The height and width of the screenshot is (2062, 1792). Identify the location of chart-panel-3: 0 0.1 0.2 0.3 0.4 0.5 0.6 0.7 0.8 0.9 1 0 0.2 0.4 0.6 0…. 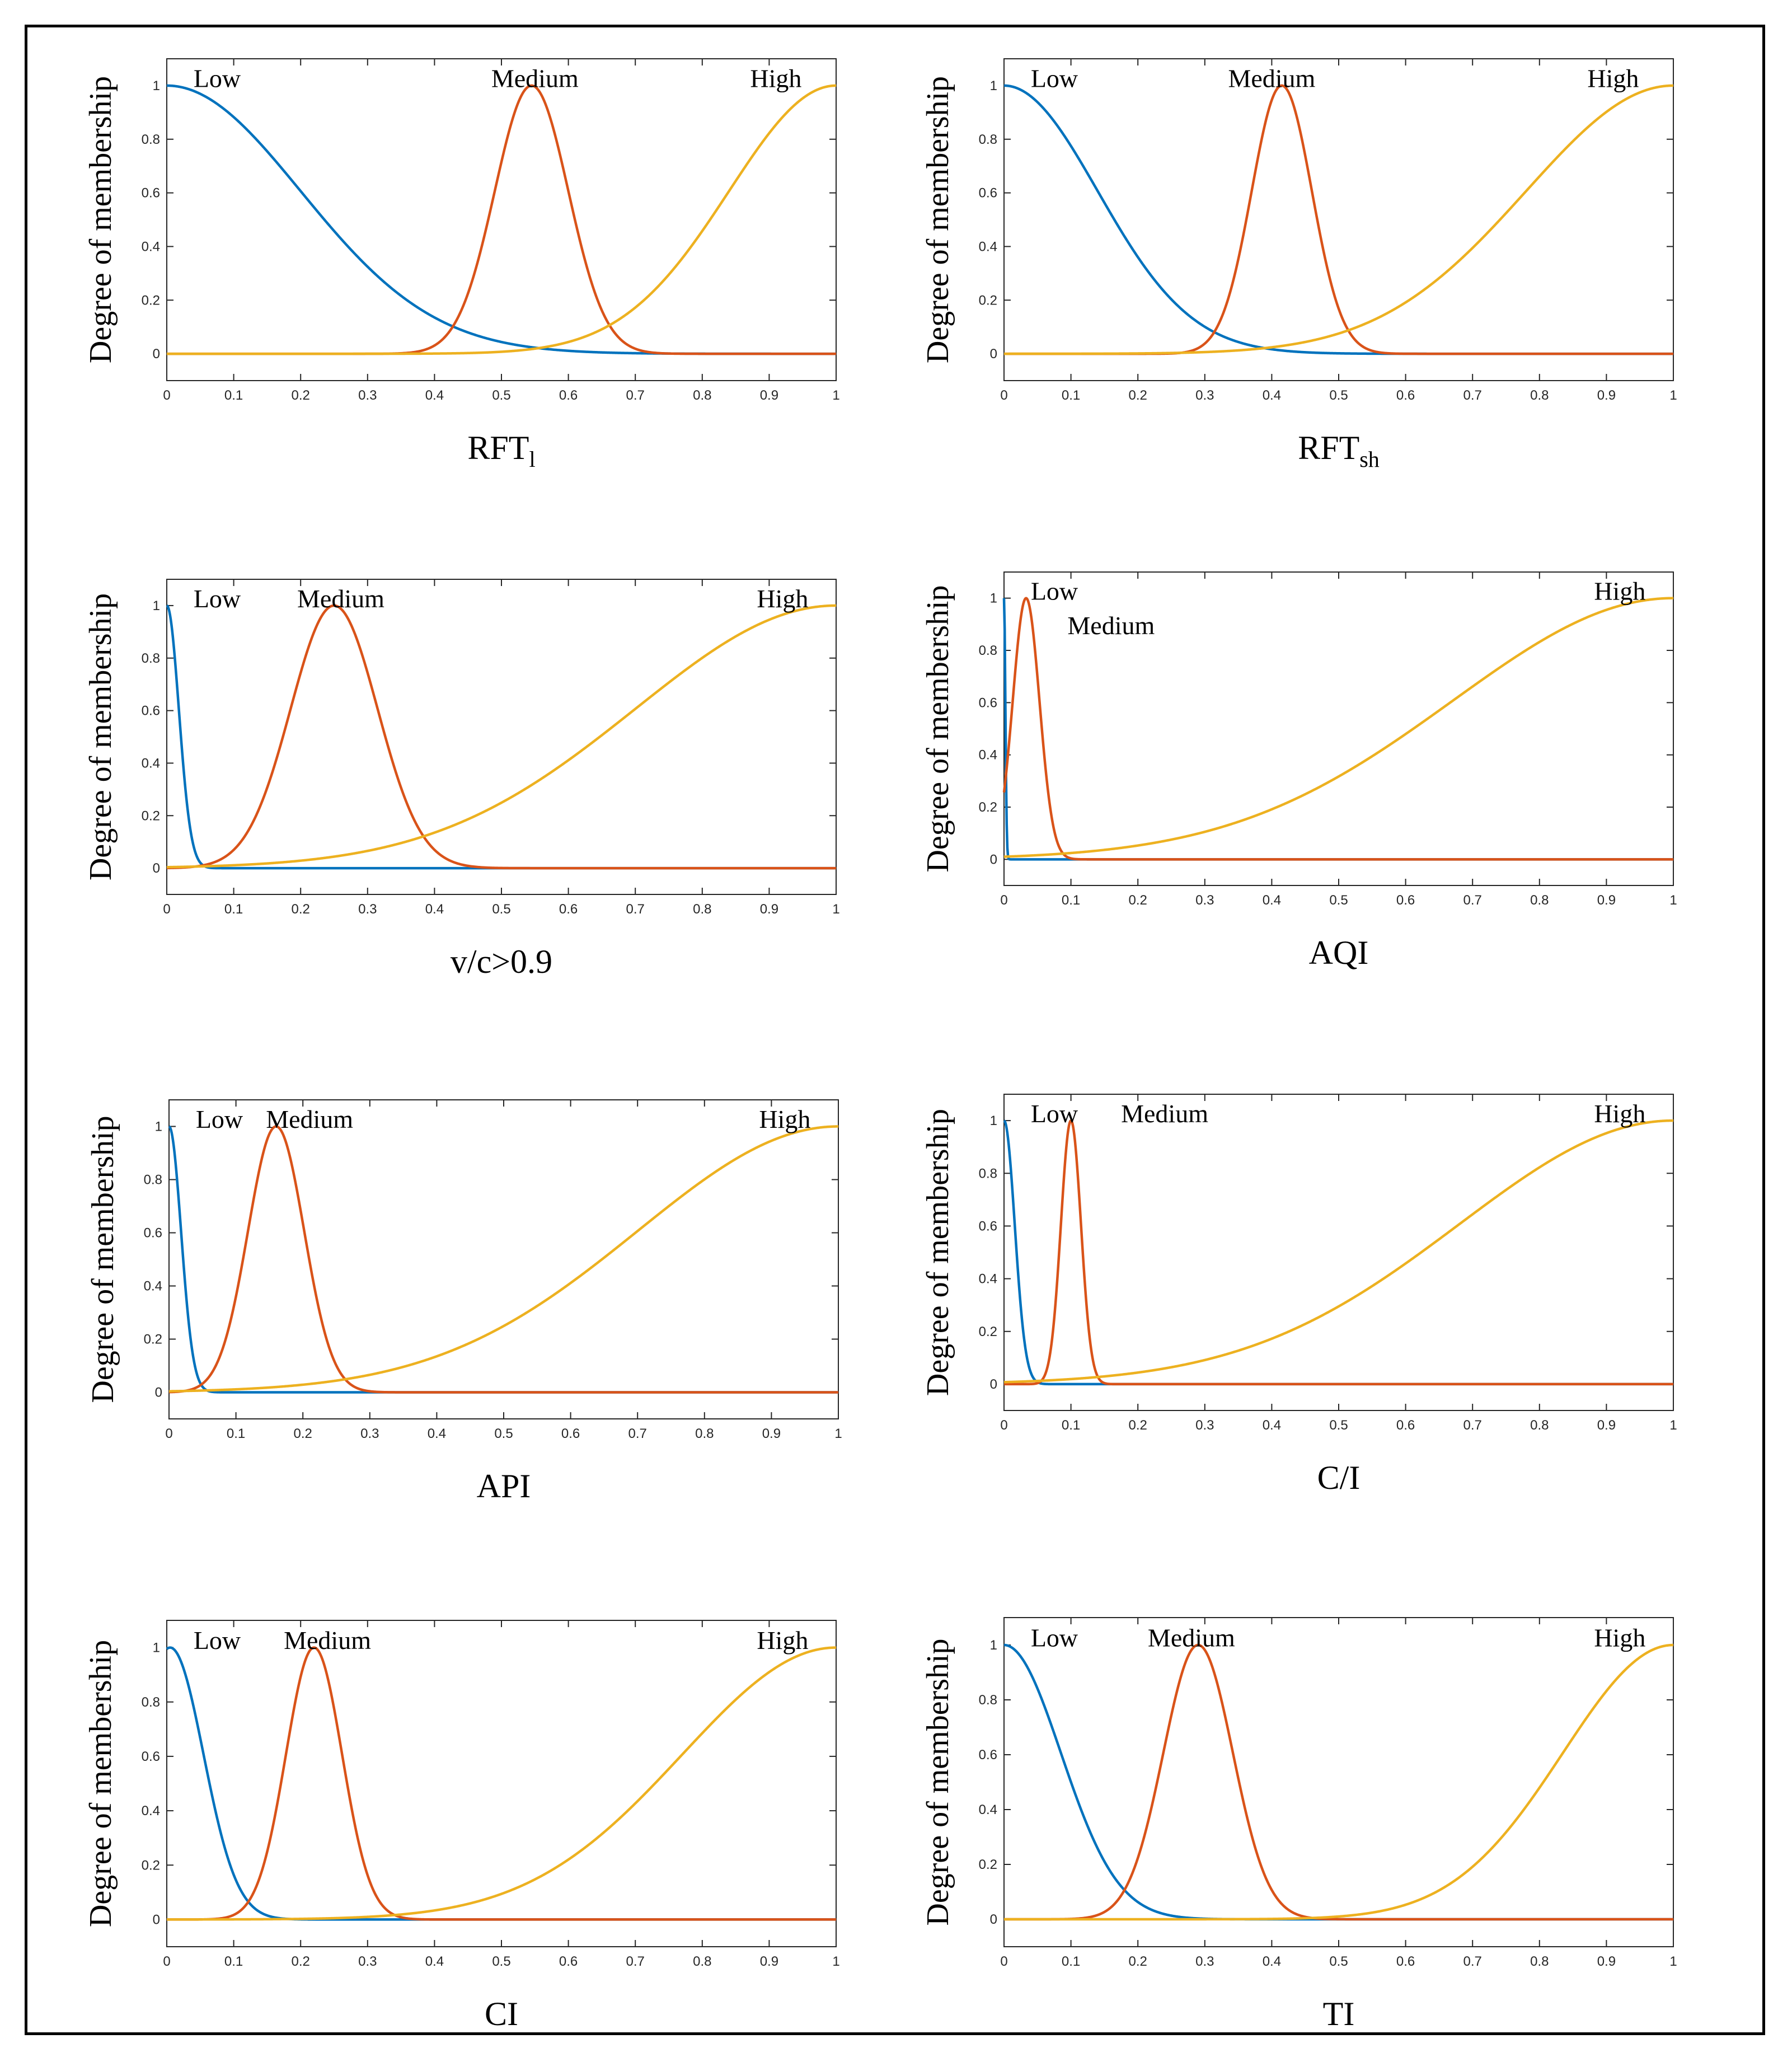
(461, 779).